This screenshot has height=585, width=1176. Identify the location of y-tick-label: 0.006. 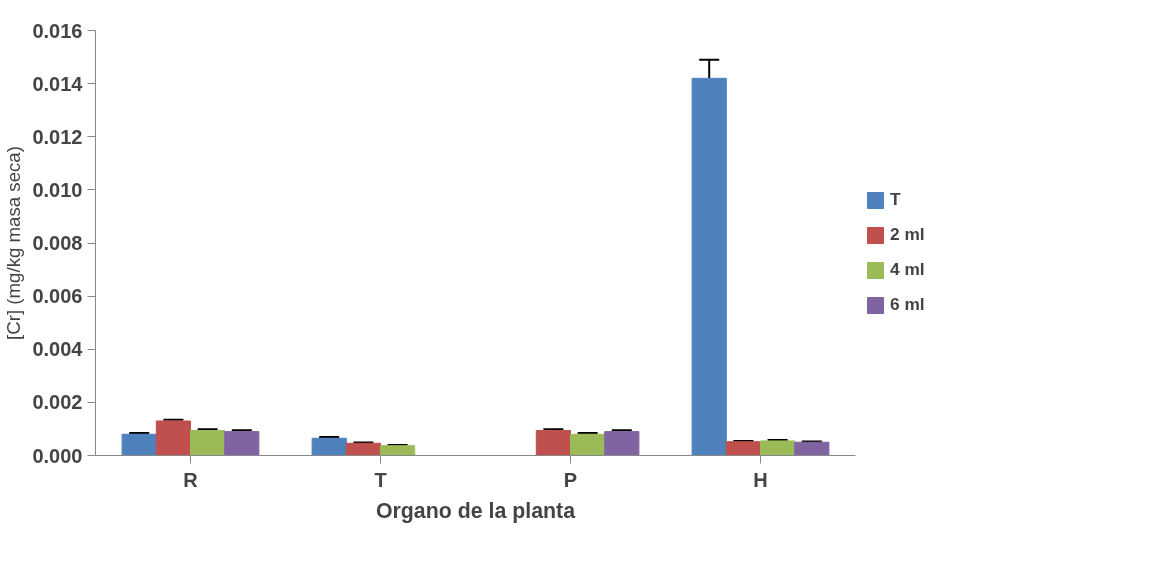
(57, 296).